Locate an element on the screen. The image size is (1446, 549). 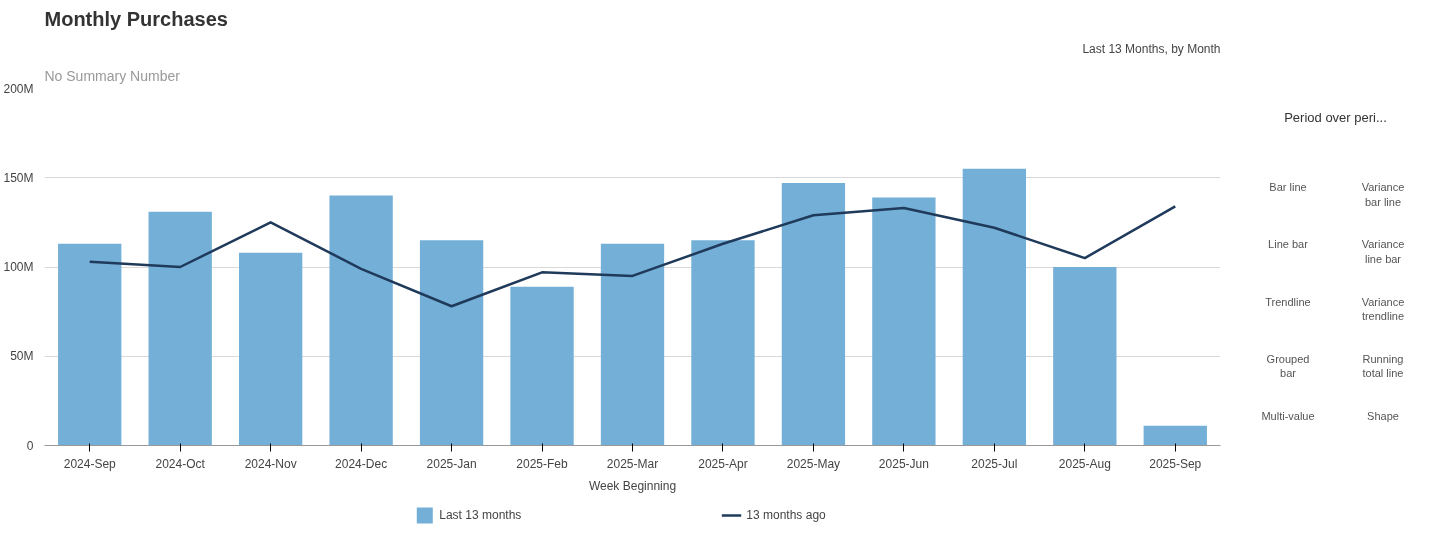
text: No Summary Number is located at coordinates (112, 75).